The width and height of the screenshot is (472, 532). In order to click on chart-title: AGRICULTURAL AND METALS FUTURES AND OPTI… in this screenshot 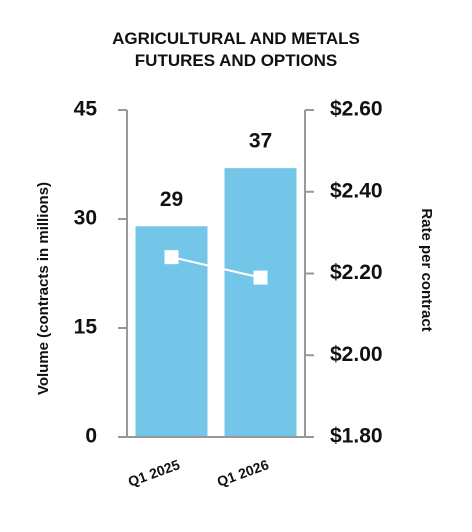, I will do `click(236, 49)`.